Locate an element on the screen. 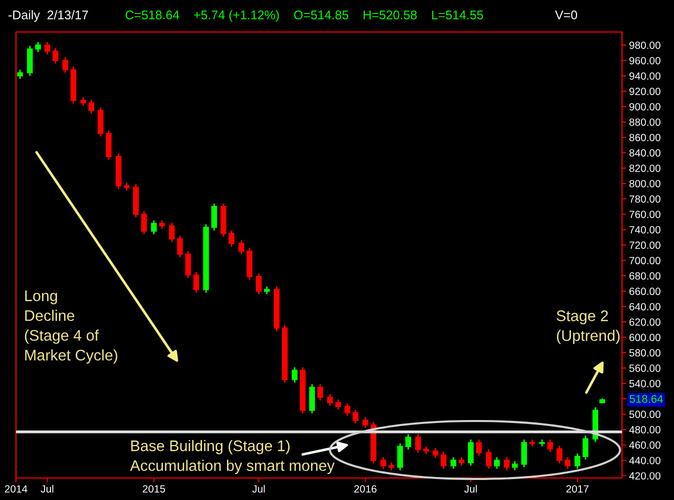 This screenshot has height=500, width=674. y-tick-label: 920.00 is located at coordinates (644, 92).